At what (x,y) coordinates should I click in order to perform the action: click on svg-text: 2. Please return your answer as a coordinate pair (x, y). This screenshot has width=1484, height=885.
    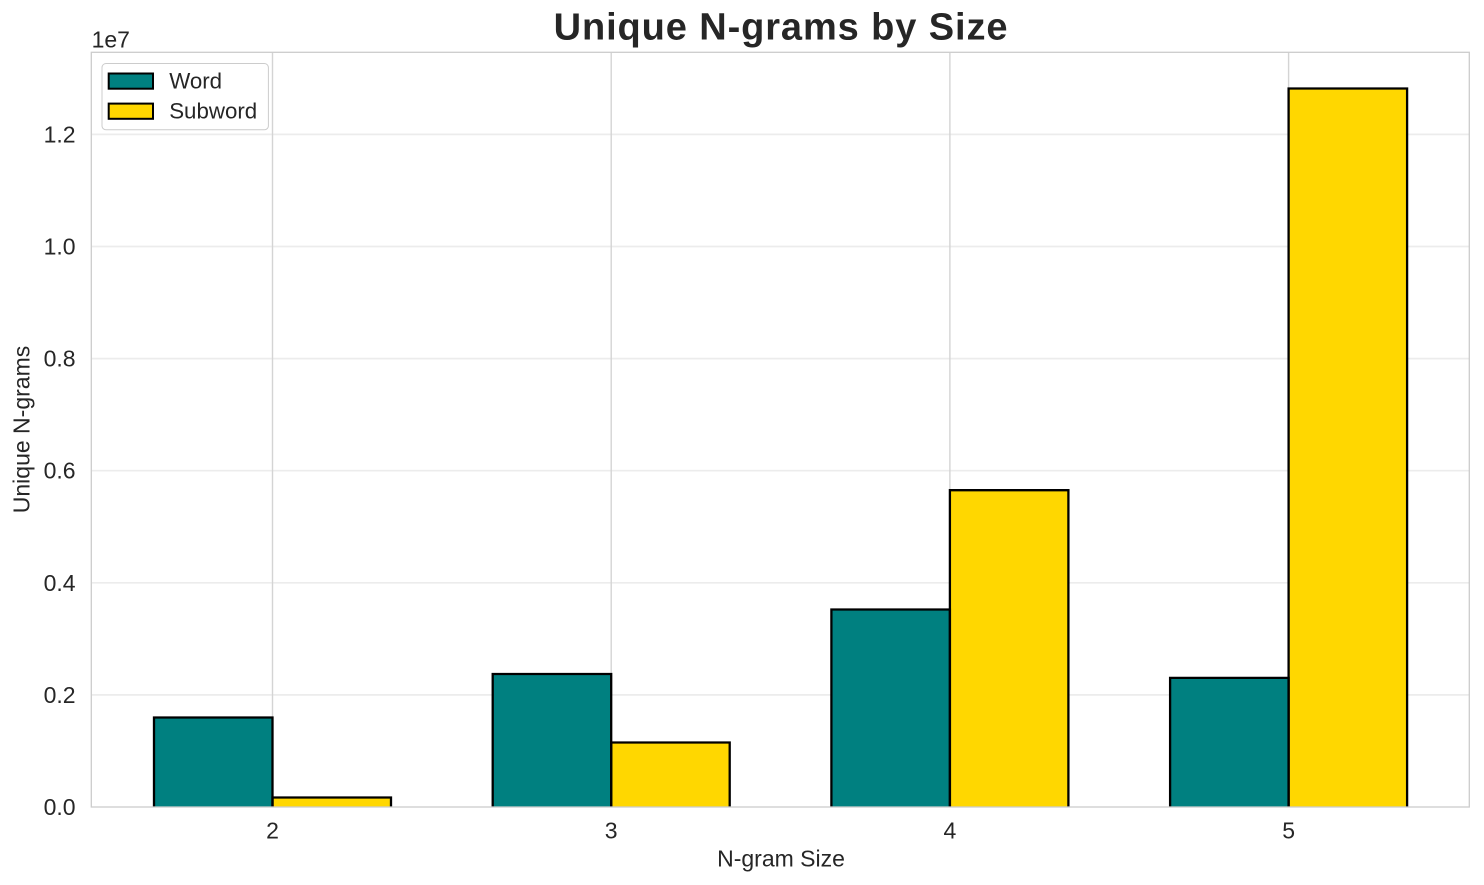
    Looking at the image, I should click on (272, 831).